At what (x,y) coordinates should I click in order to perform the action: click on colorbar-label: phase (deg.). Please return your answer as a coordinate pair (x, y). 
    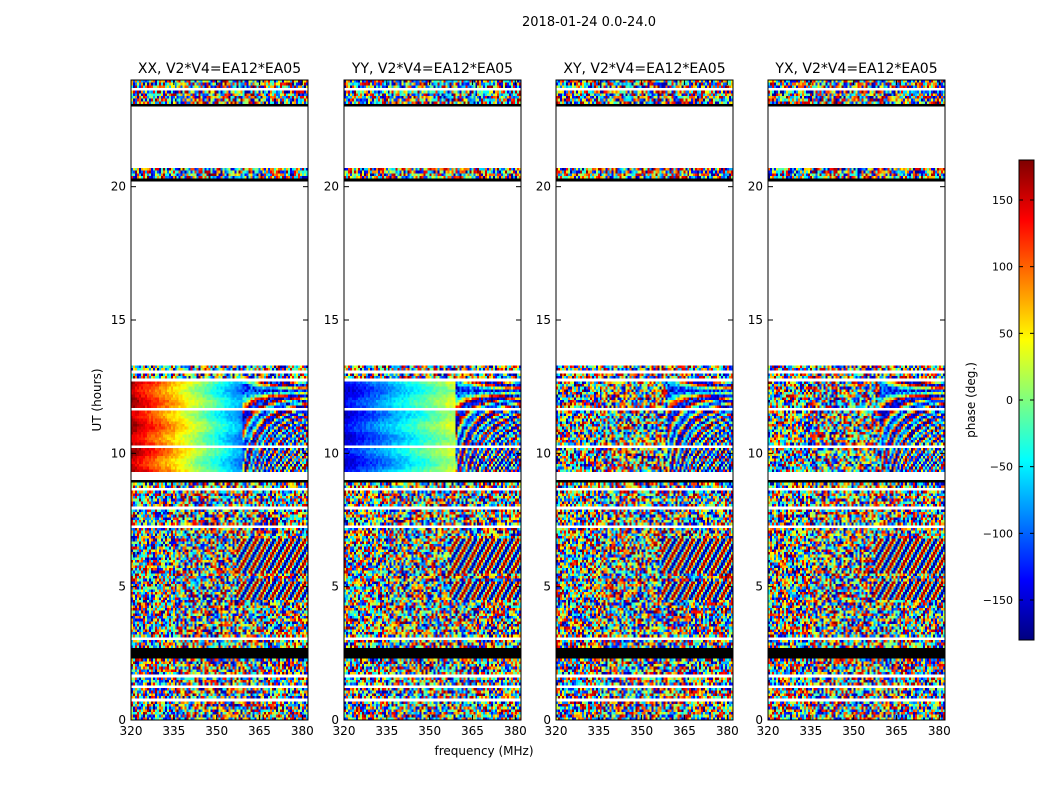
    Looking at the image, I should click on (971, 400).